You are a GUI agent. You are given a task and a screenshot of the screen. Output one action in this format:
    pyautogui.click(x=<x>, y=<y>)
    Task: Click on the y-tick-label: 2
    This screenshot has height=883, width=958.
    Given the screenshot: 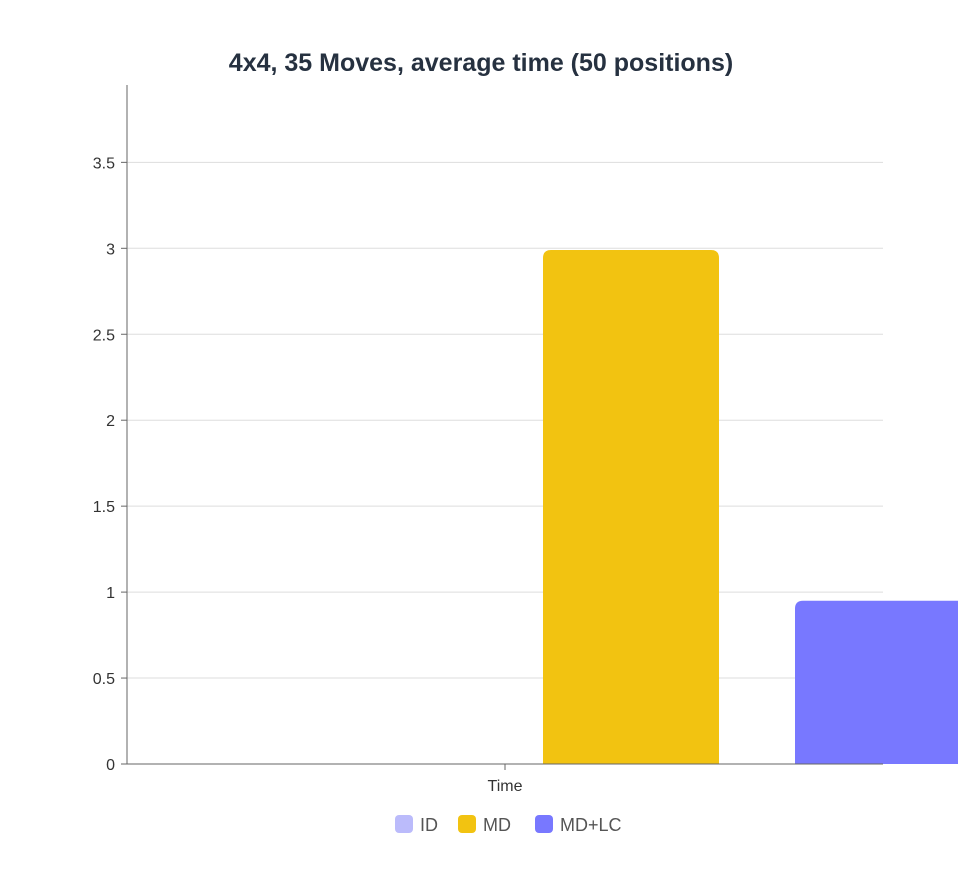 What is the action you would take?
    pyautogui.click(x=110, y=421)
    